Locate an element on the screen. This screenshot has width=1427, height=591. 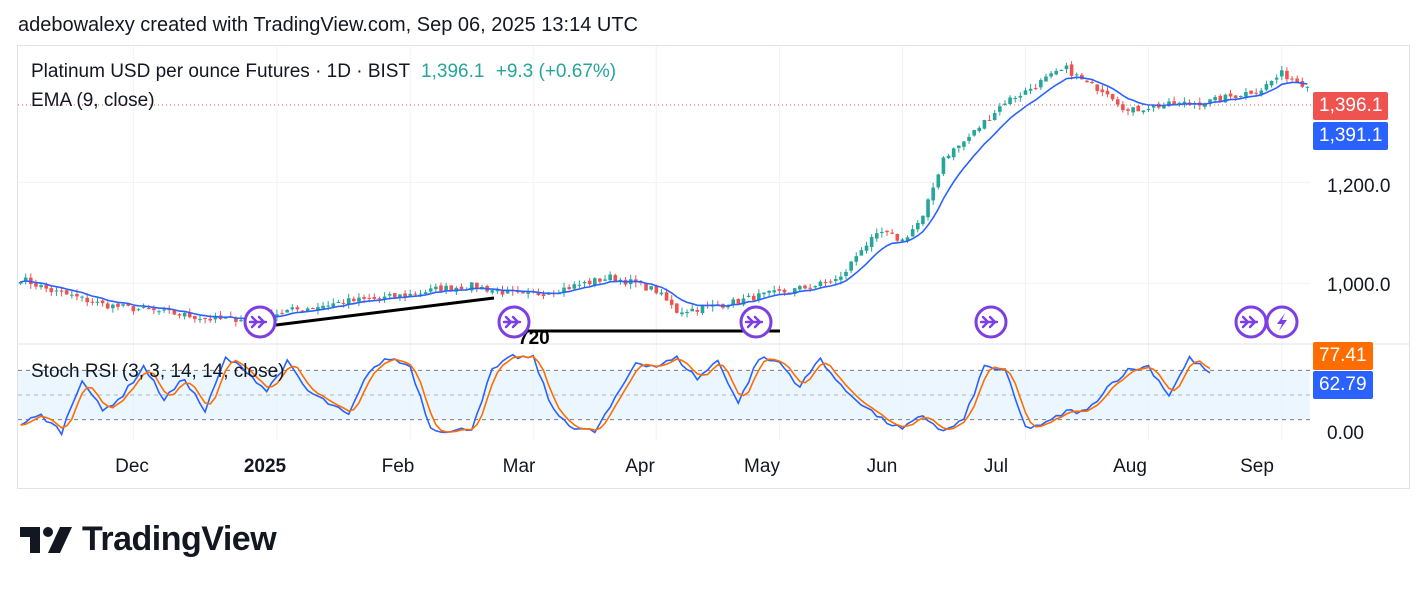
lightning-icon is located at coordinates (1282, 322).